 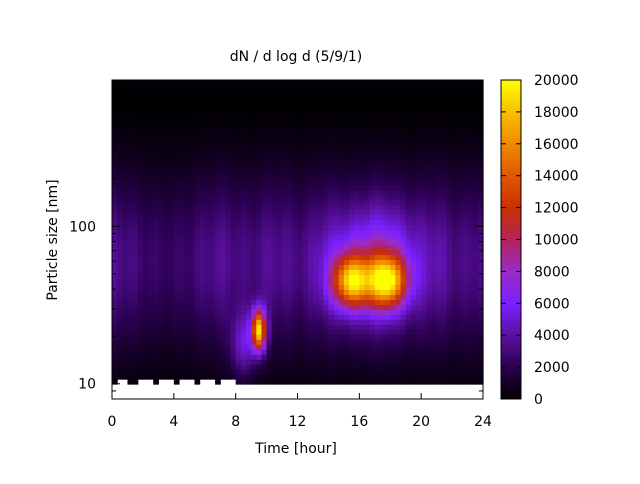 What do you see at coordinates (556, 145) in the screenshot?
I see `colorbar-tick-label: 16000` at bounding box center [556, 145].